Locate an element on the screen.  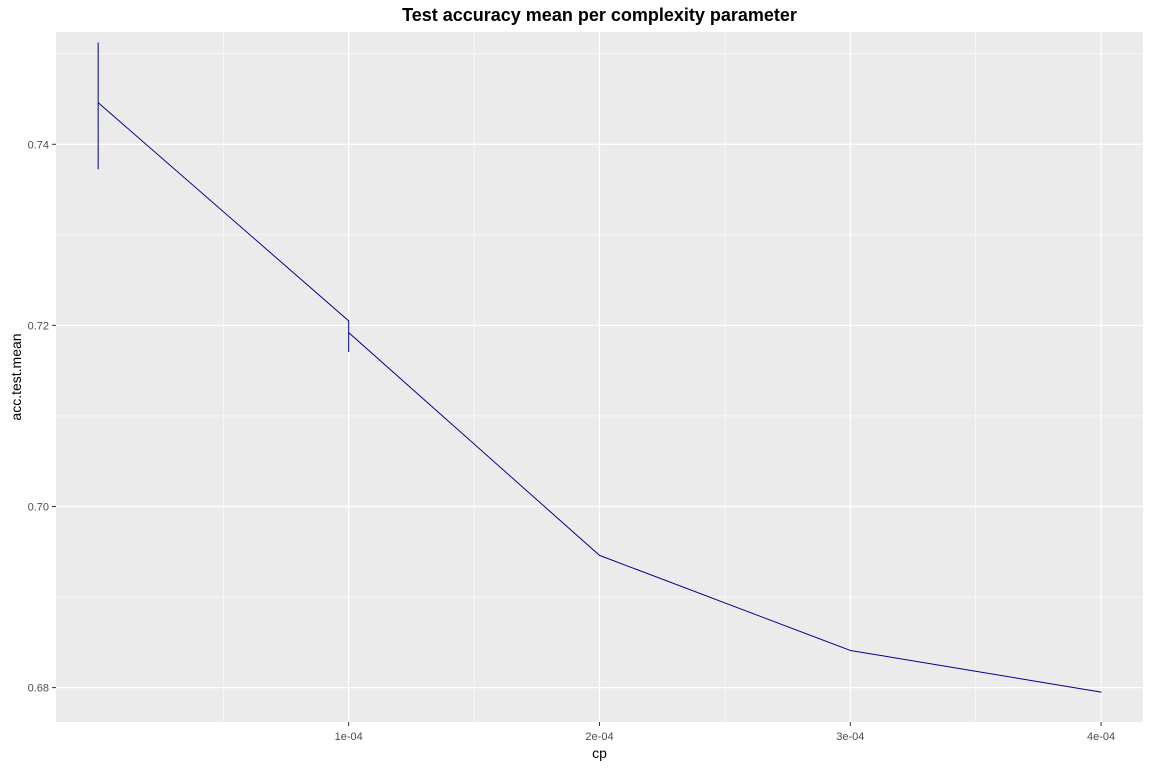
y-axis-label: acc.test.mean is located at coordinates (16, 376).